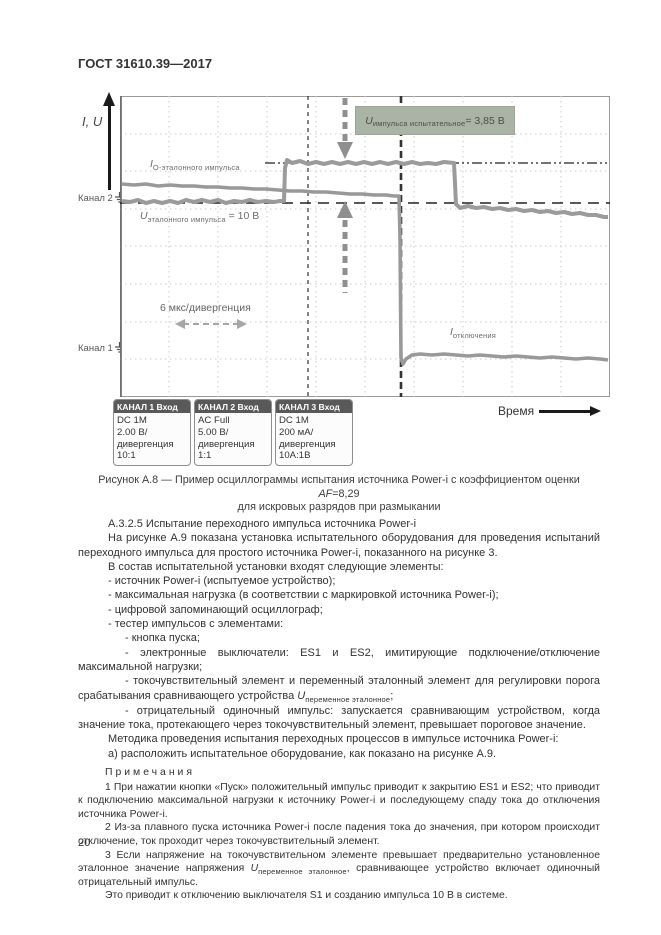  Describe the element at coordinates (150, 773) in the screenshot. I see `notes-title: Примечания` at that location.